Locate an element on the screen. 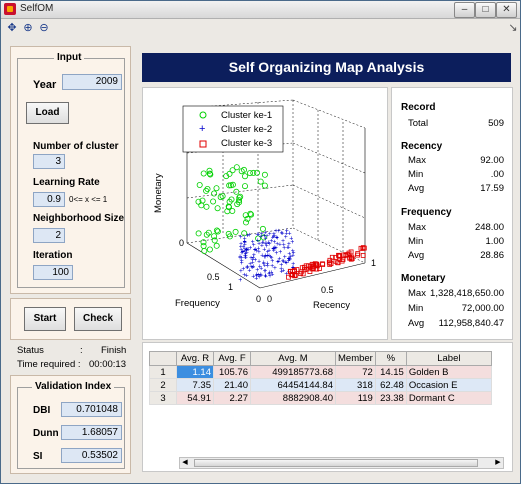 The width and height of the screenshot is (521, 484). learning-rate-field: 0.9 is located at coordinates (49, 199).